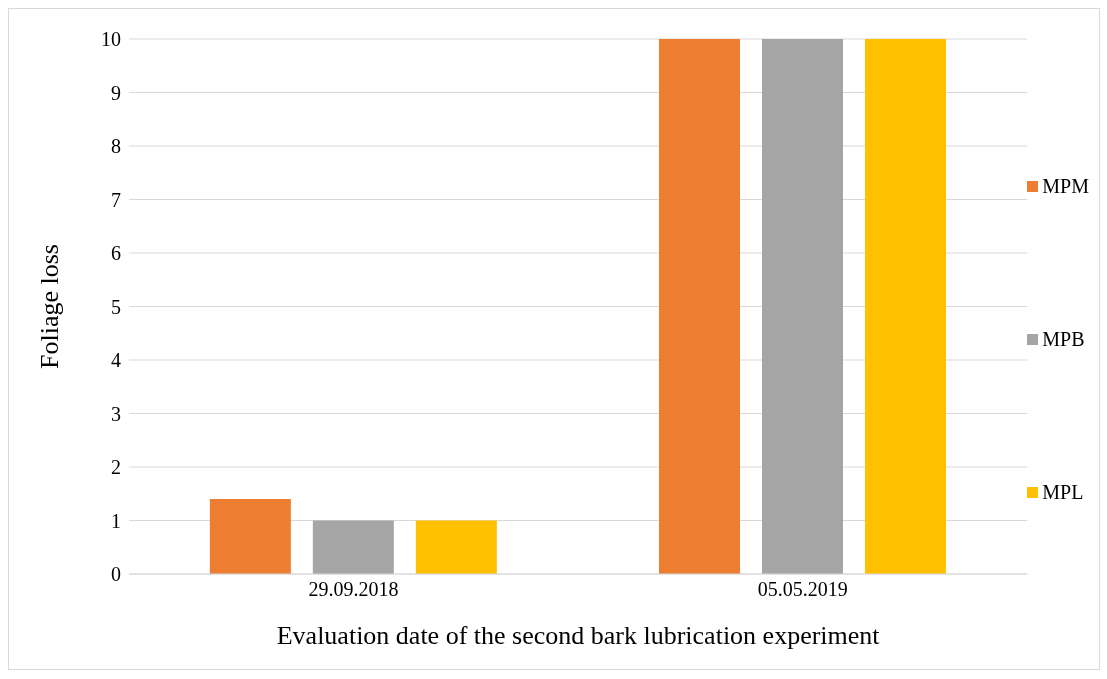  What do you see at coordinates (116, 413) in the screenshot?
I see `y-tick-label: 3` at bounding box center [116, 413].